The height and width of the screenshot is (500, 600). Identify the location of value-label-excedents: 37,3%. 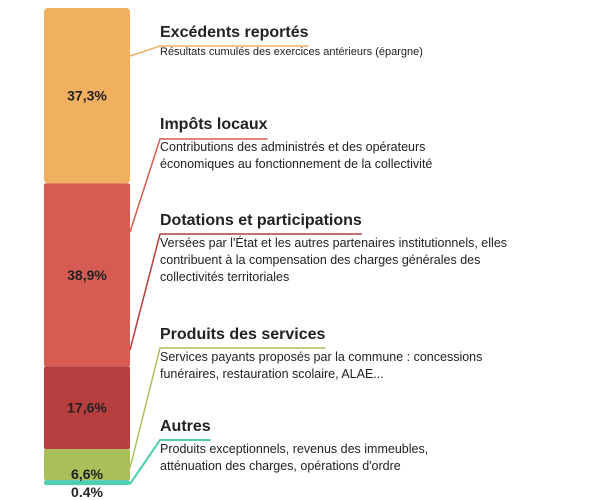
(87, 96).